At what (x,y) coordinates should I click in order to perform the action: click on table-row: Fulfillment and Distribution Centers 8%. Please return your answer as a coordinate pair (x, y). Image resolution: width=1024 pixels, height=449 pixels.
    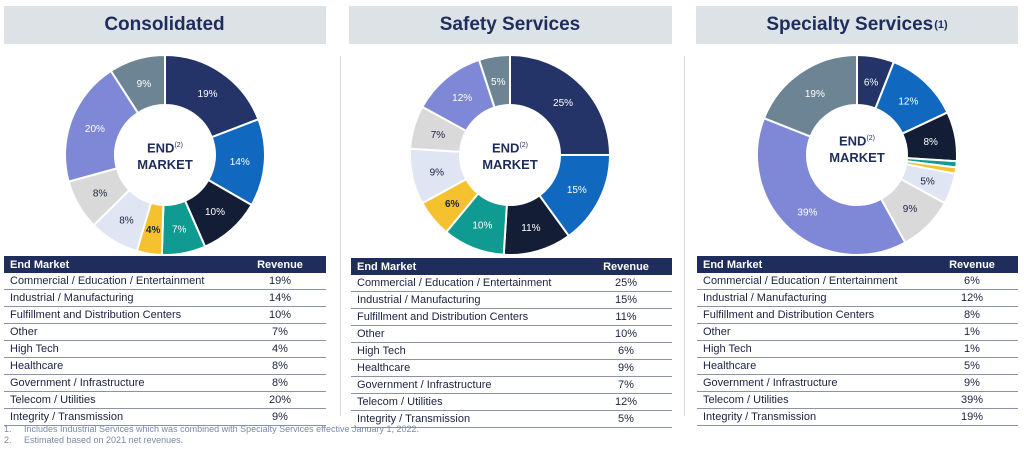
    Looking at the image, I should click on (857, 315).